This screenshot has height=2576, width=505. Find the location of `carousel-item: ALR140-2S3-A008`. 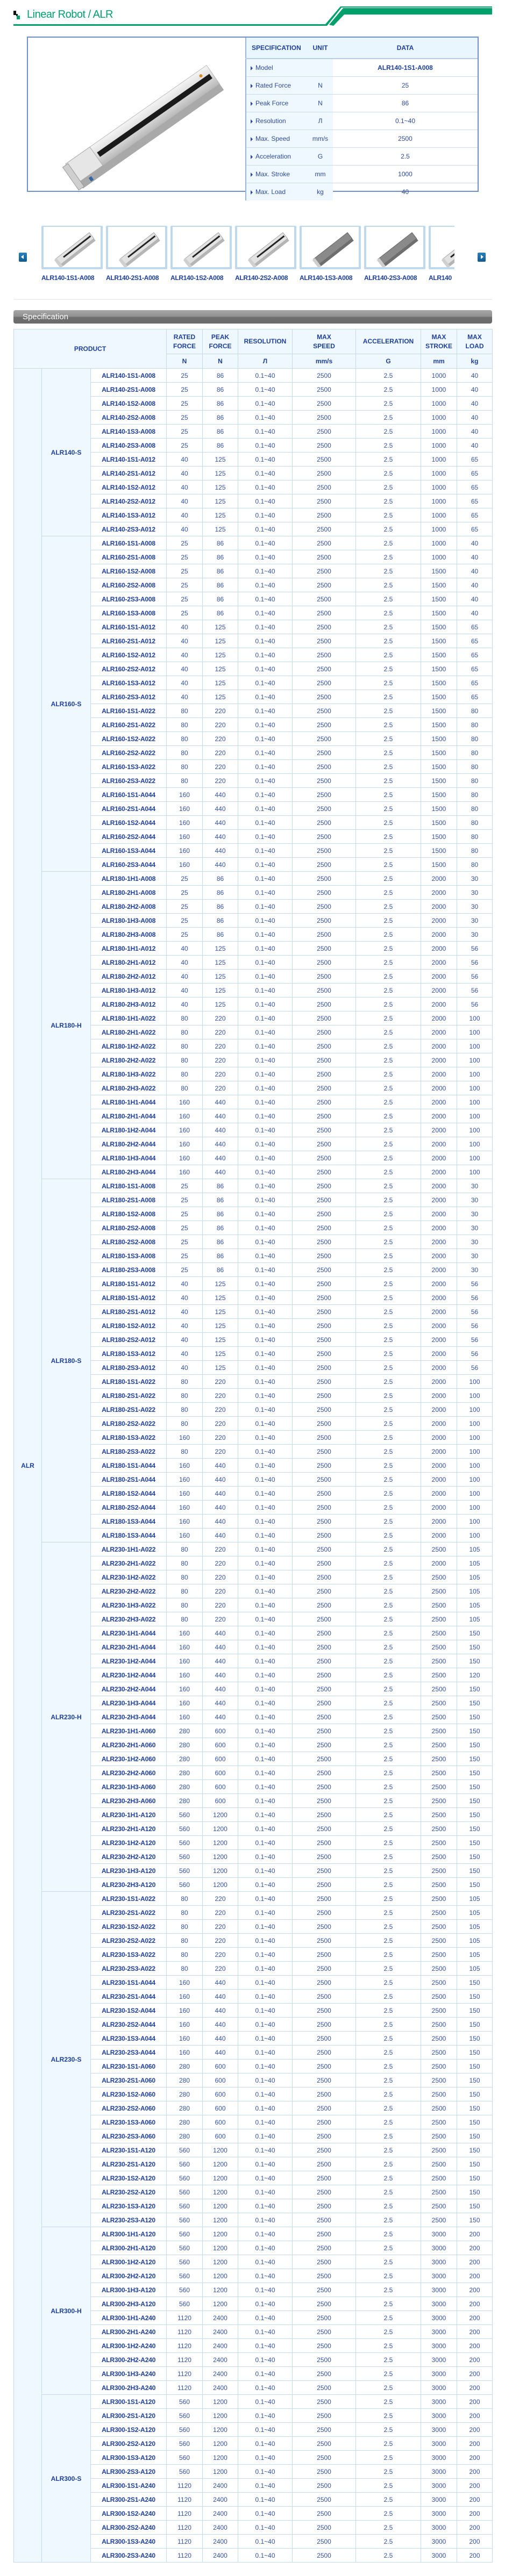

carousel-item: ALR140-2S3-A008 is located at coordinates (395, 254).